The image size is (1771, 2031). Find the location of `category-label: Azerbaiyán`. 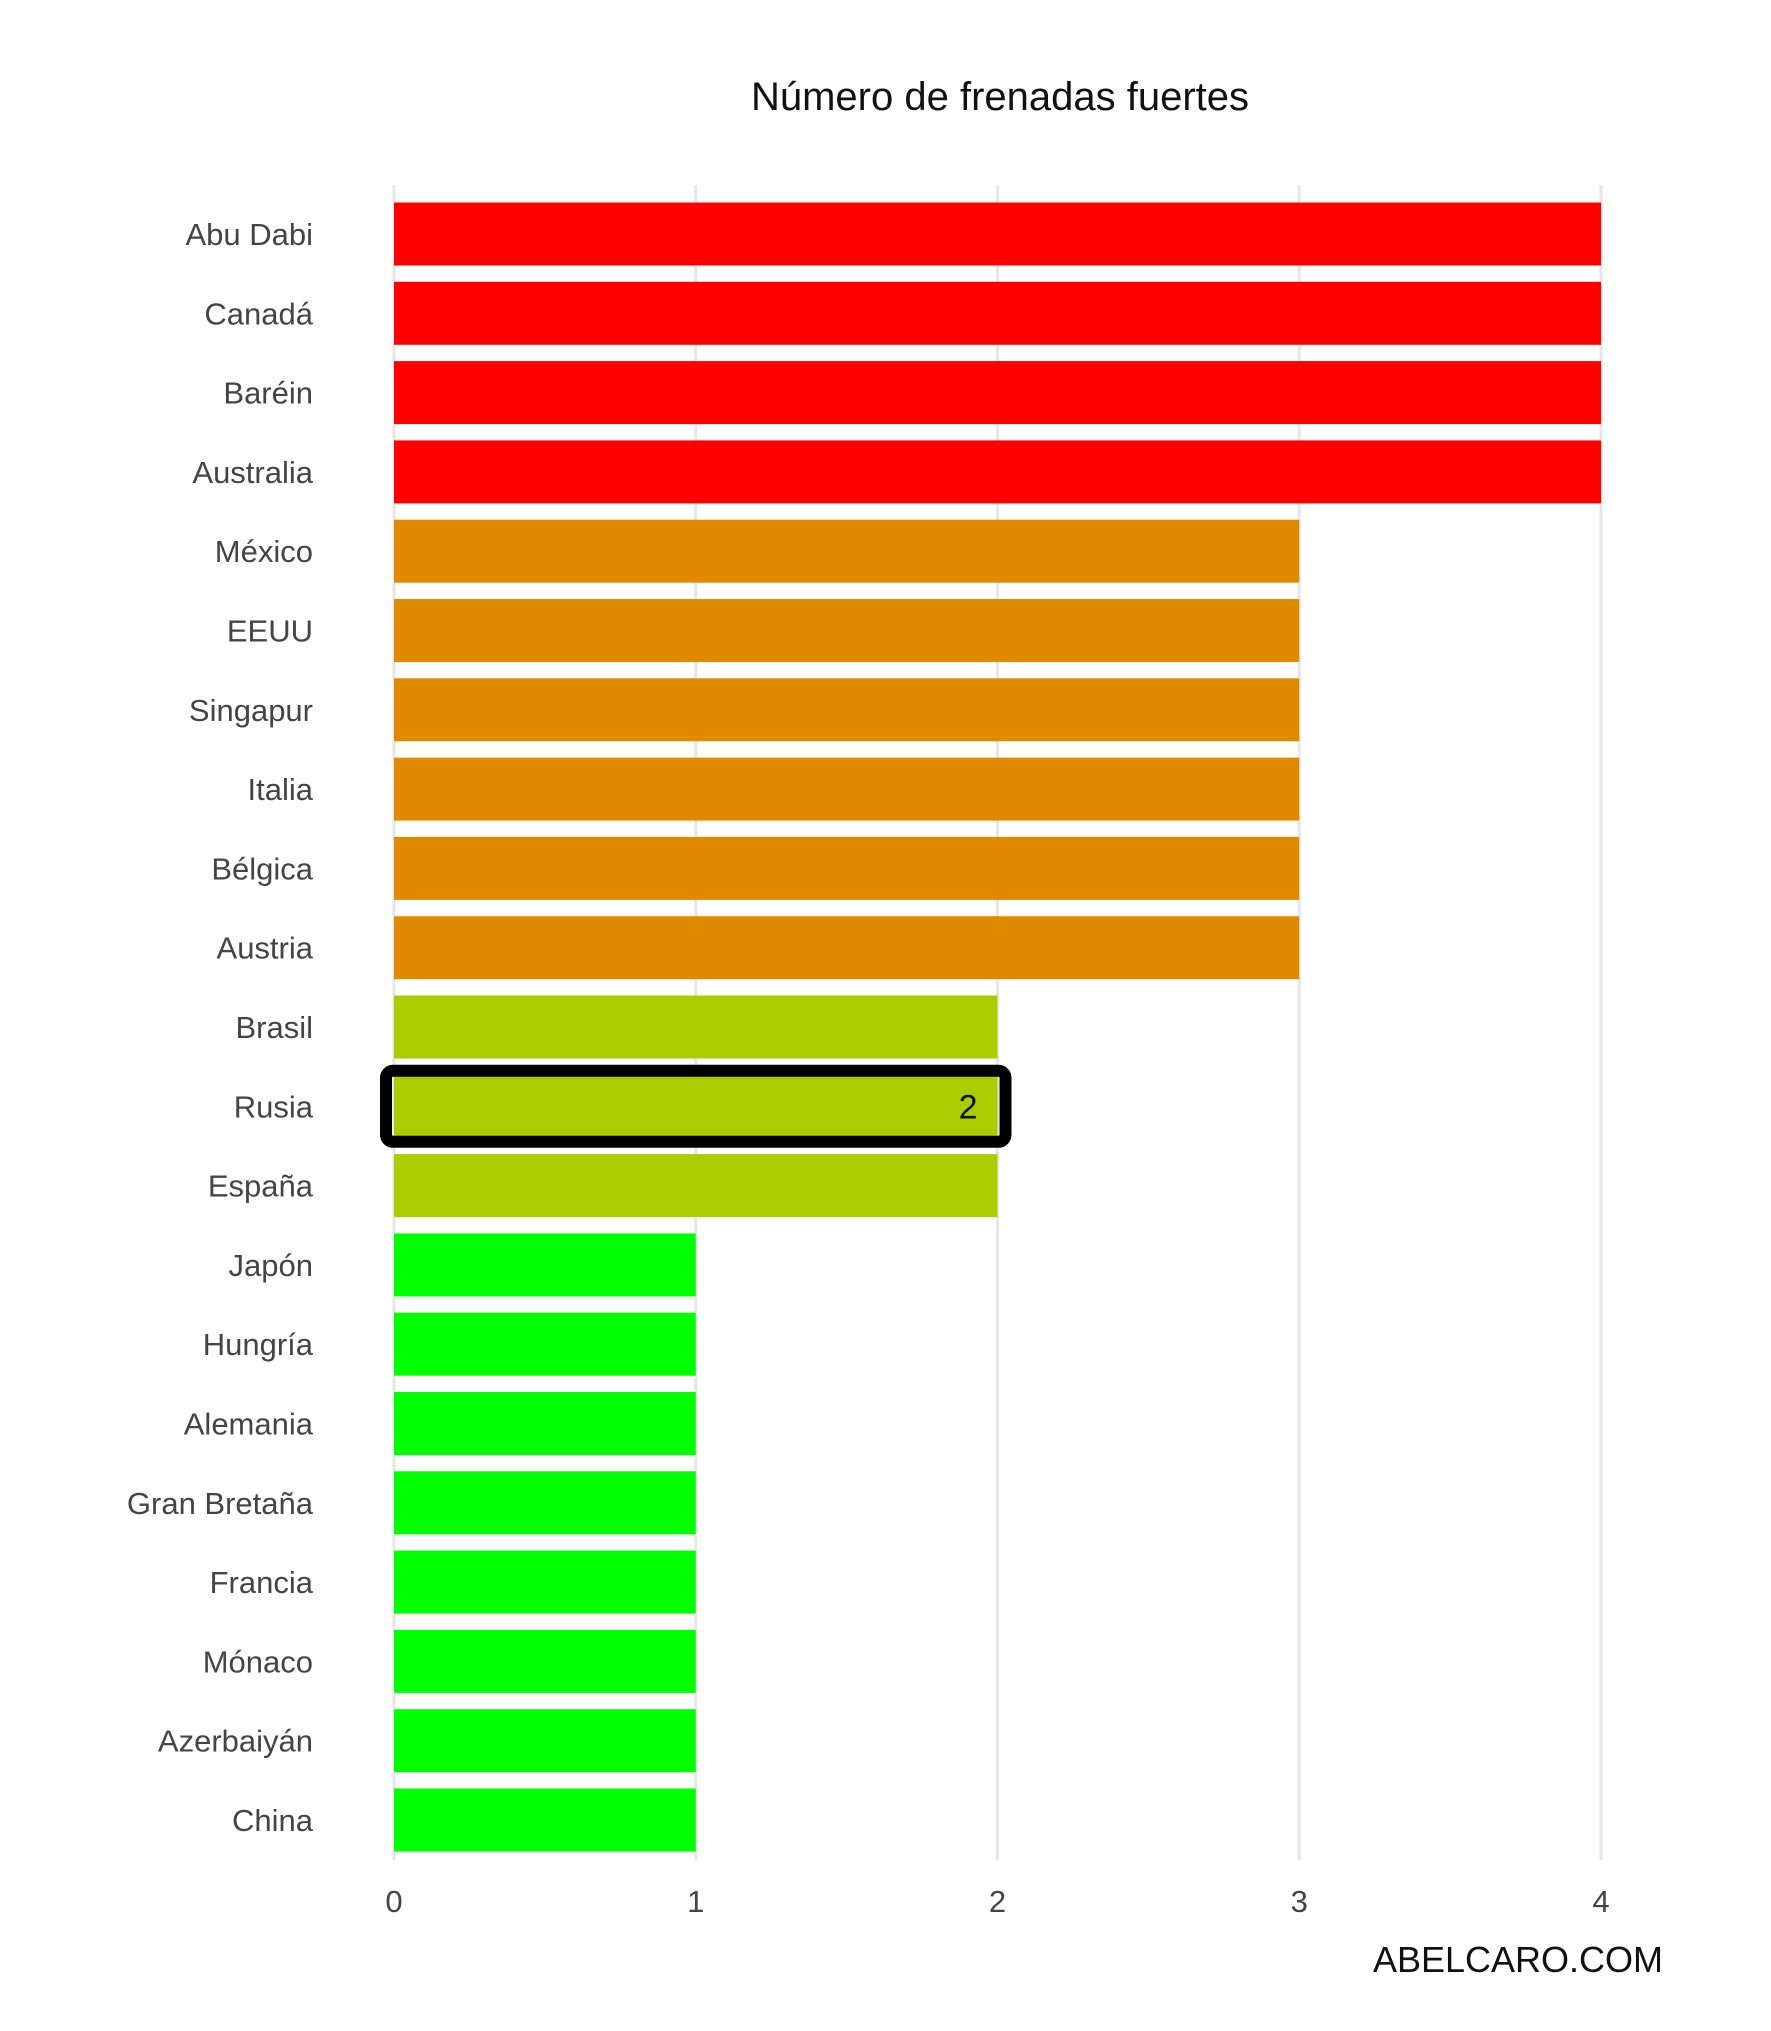

category-label: Azerbaiyán is located at coordinates (235, 1741).